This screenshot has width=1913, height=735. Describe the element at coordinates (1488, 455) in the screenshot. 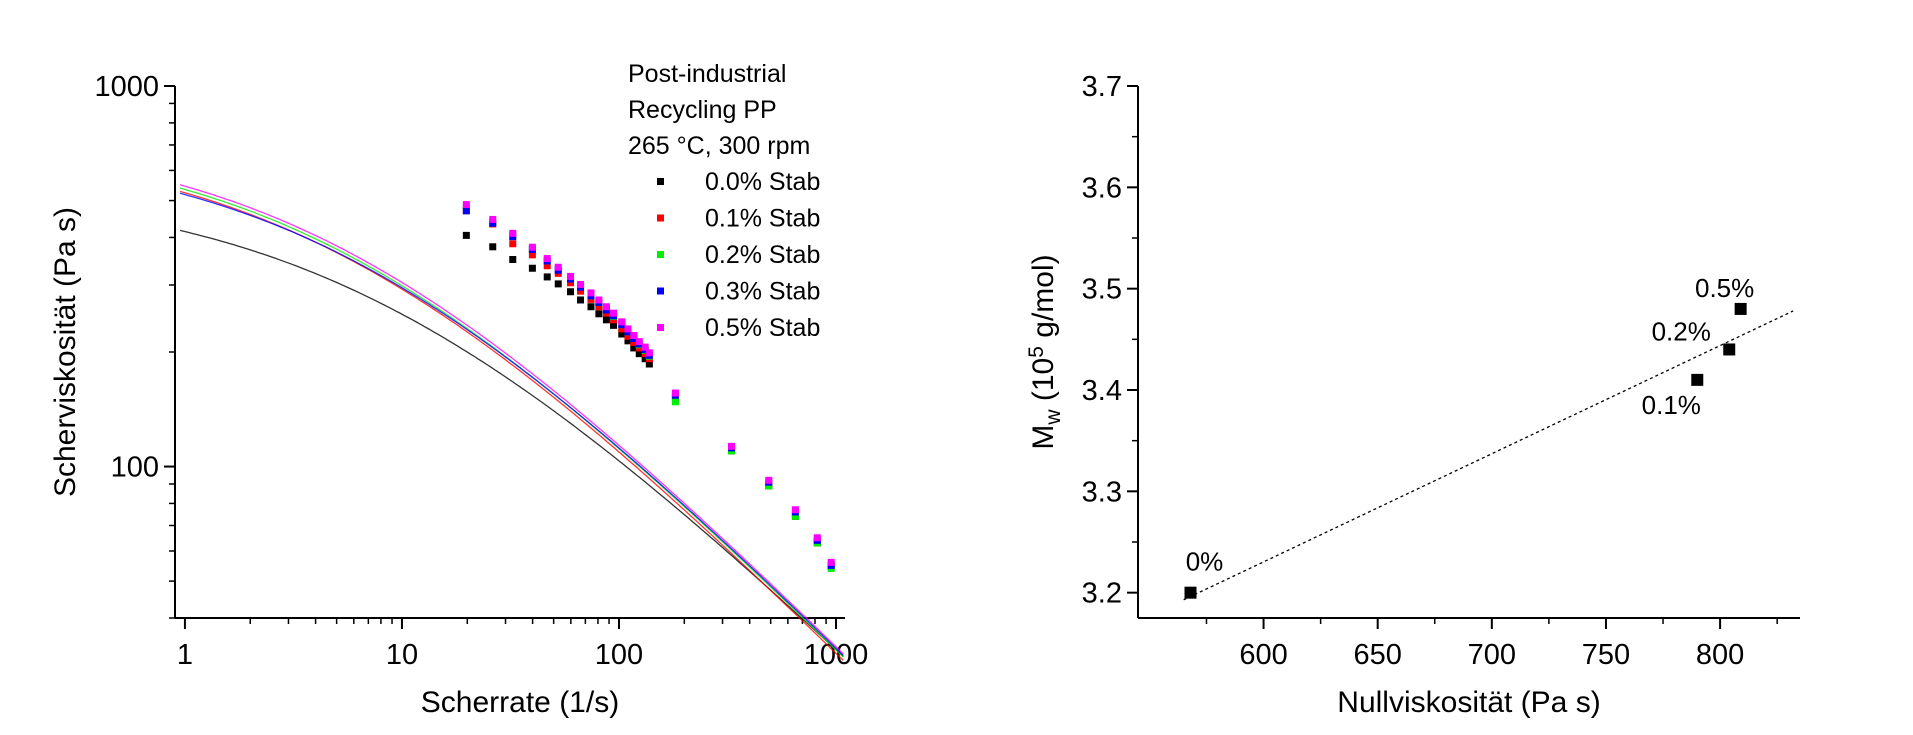

I see `fit-line` at that location.